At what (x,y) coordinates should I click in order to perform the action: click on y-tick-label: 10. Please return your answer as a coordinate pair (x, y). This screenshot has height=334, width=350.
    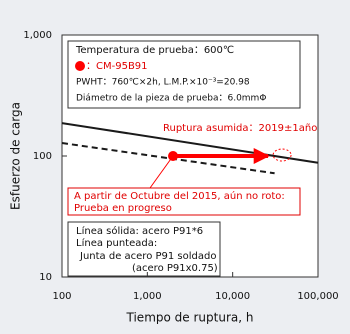
    Looking at the image, I should click on (45, 277).